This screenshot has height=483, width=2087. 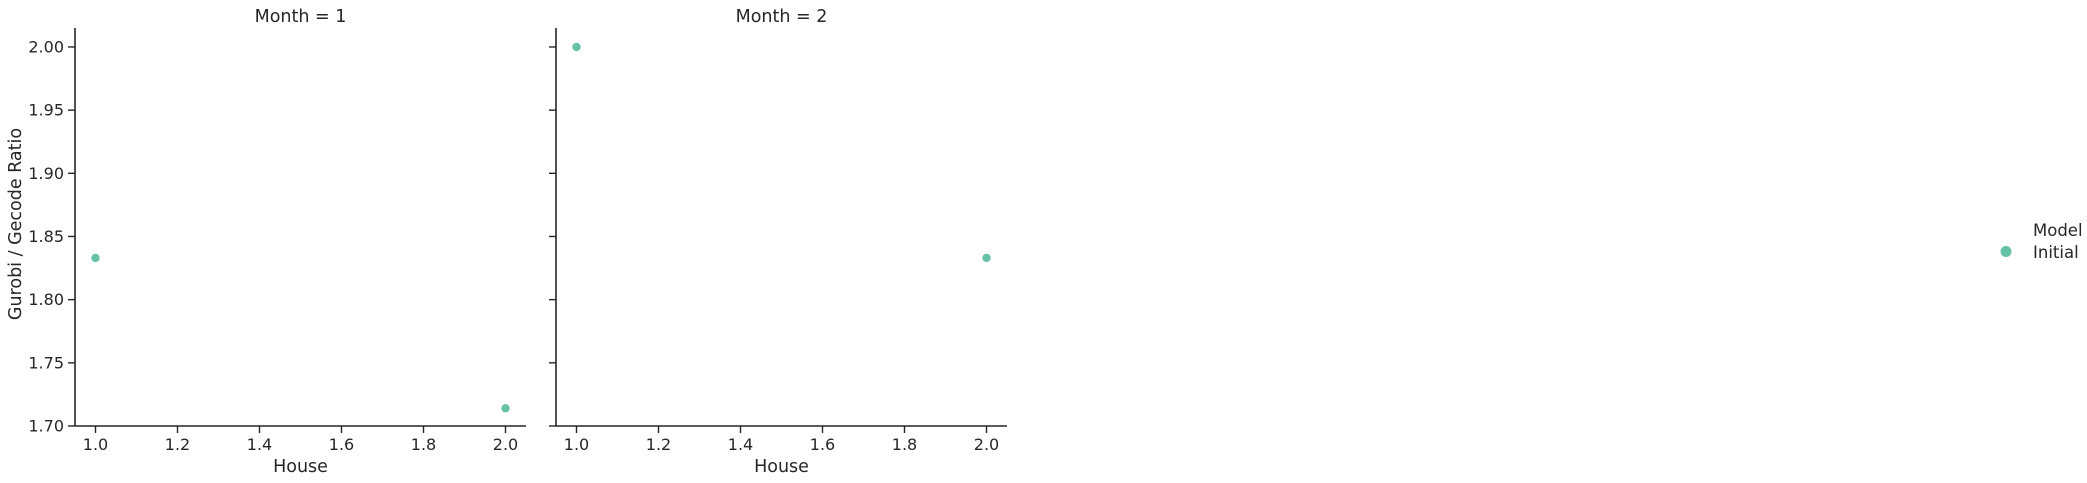 I want to click on y-axis-title: Gurobi / Gecode Ratio, so click(x=16, y=224).